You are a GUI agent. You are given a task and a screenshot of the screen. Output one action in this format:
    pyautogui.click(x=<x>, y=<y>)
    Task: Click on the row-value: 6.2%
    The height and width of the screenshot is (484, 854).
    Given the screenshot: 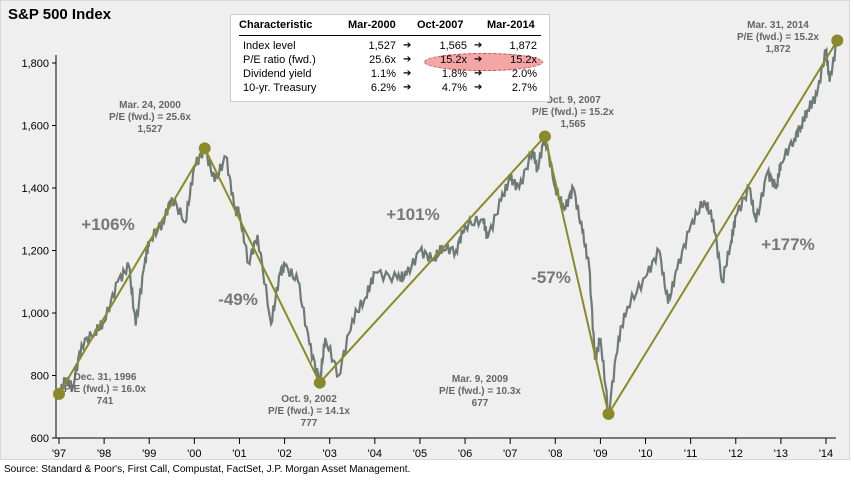 What is the action you would take?
    pyautogui.click(x=383, y=88)
    